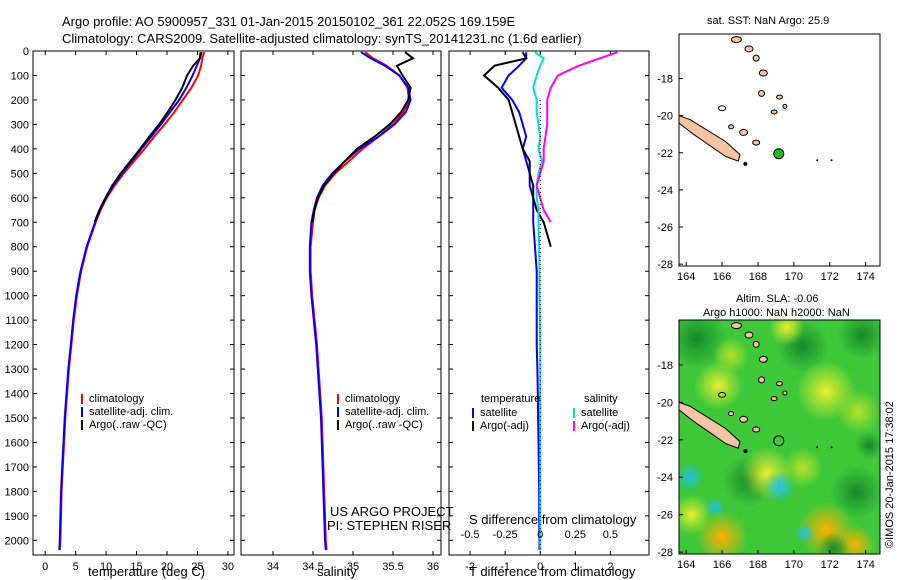 The height and width of the screenshot is (580, 900). What do you see at coordinates (17, 297) in the screenshot?
I see `depth-tick-label: 1000` at bounding box center [17, 297].